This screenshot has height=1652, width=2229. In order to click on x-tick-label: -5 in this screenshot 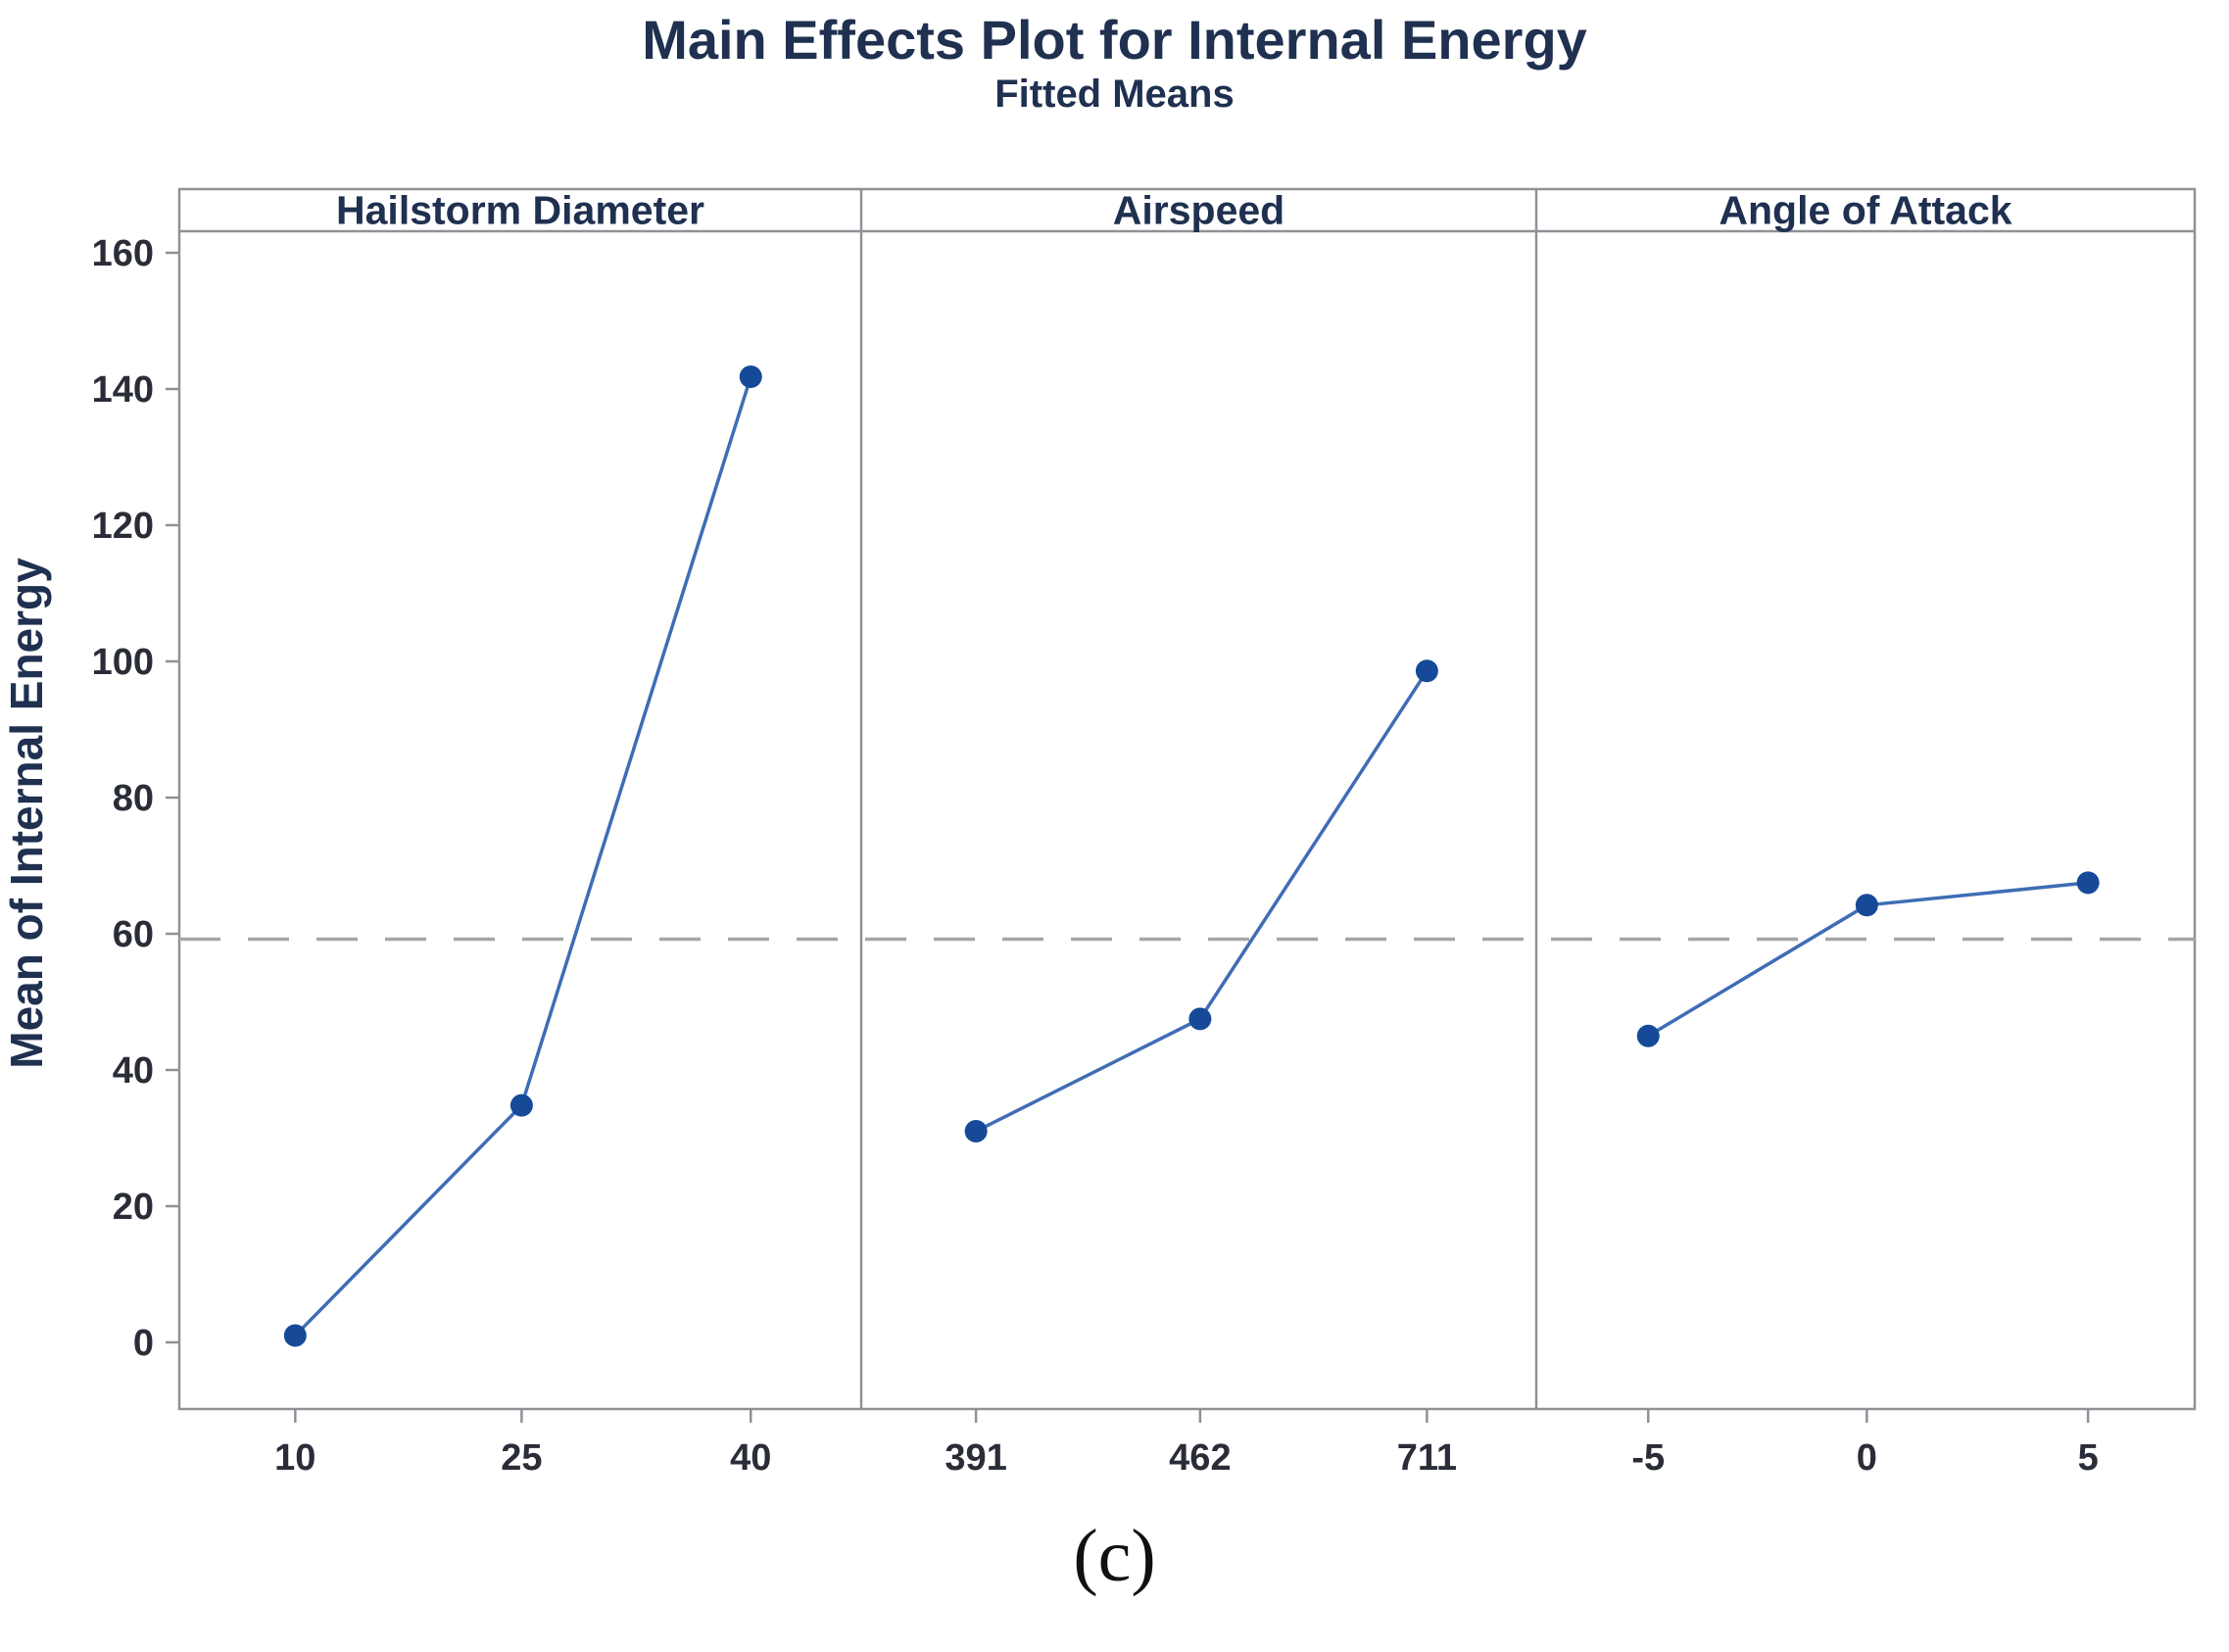, I will do `click(1648, 1458)`.